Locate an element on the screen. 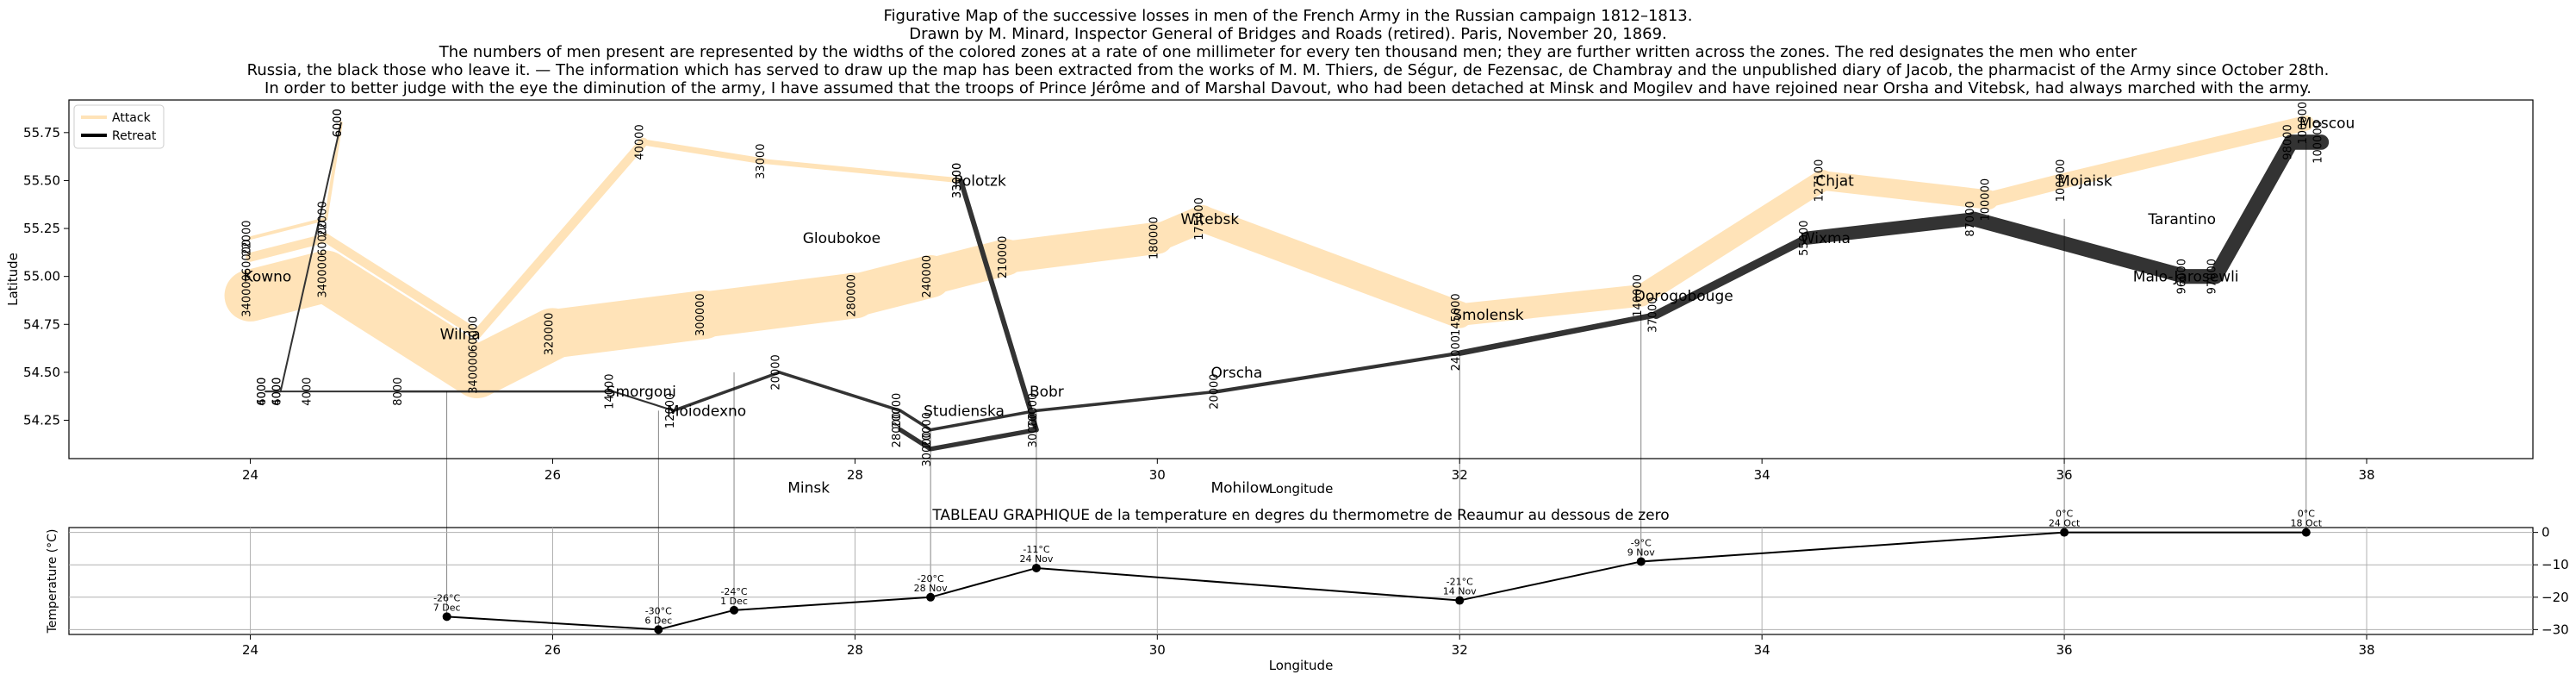 The image size is (2576, 681). retreat-count-label: 8000 is located at coordinates (399, 392).